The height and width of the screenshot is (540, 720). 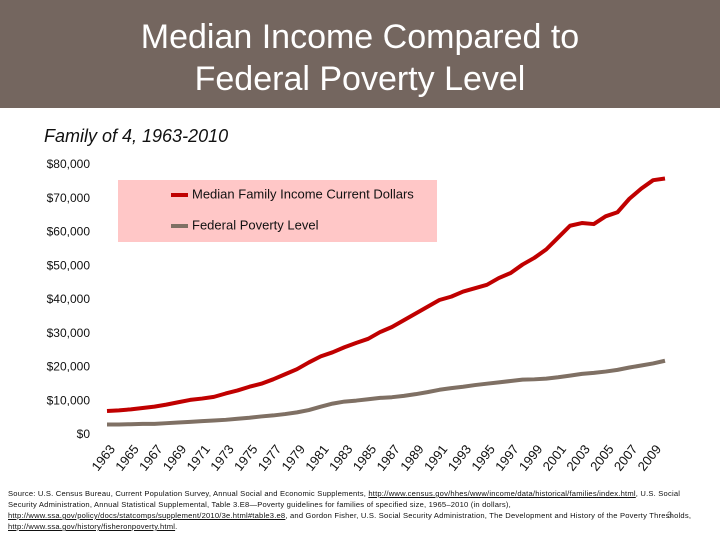 What do you see at coordinates (69, 164) in the screenshot?
I see `y-tick-label: $80,000` at bounding box center [69, 164].